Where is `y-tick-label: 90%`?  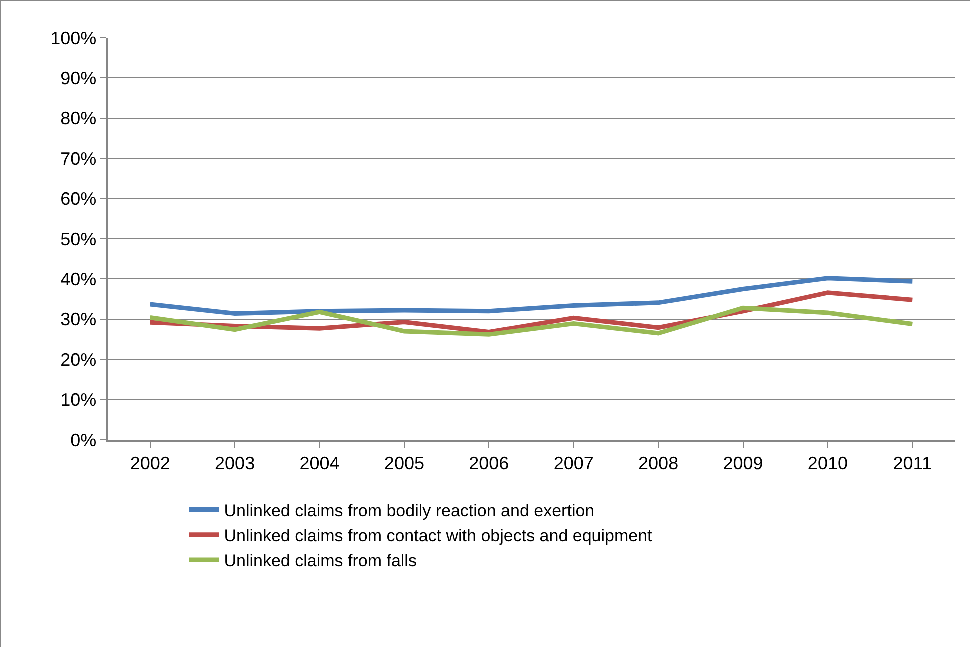 y-tick-label: 90% is located at coordinates (78, 78).